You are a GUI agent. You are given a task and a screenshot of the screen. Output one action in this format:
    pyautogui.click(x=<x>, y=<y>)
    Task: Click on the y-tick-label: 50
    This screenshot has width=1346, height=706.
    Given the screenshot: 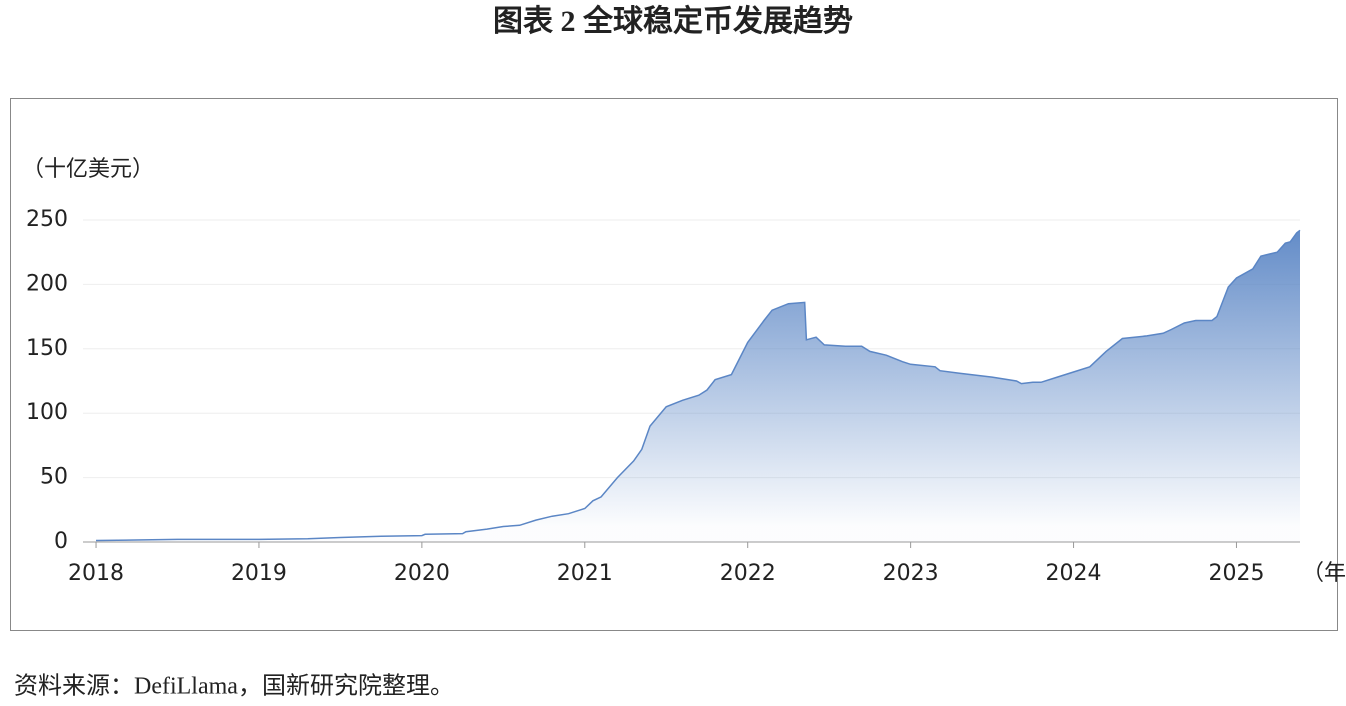 What is the action you would take?
    pyautogui.click(x=54, y=477)
    